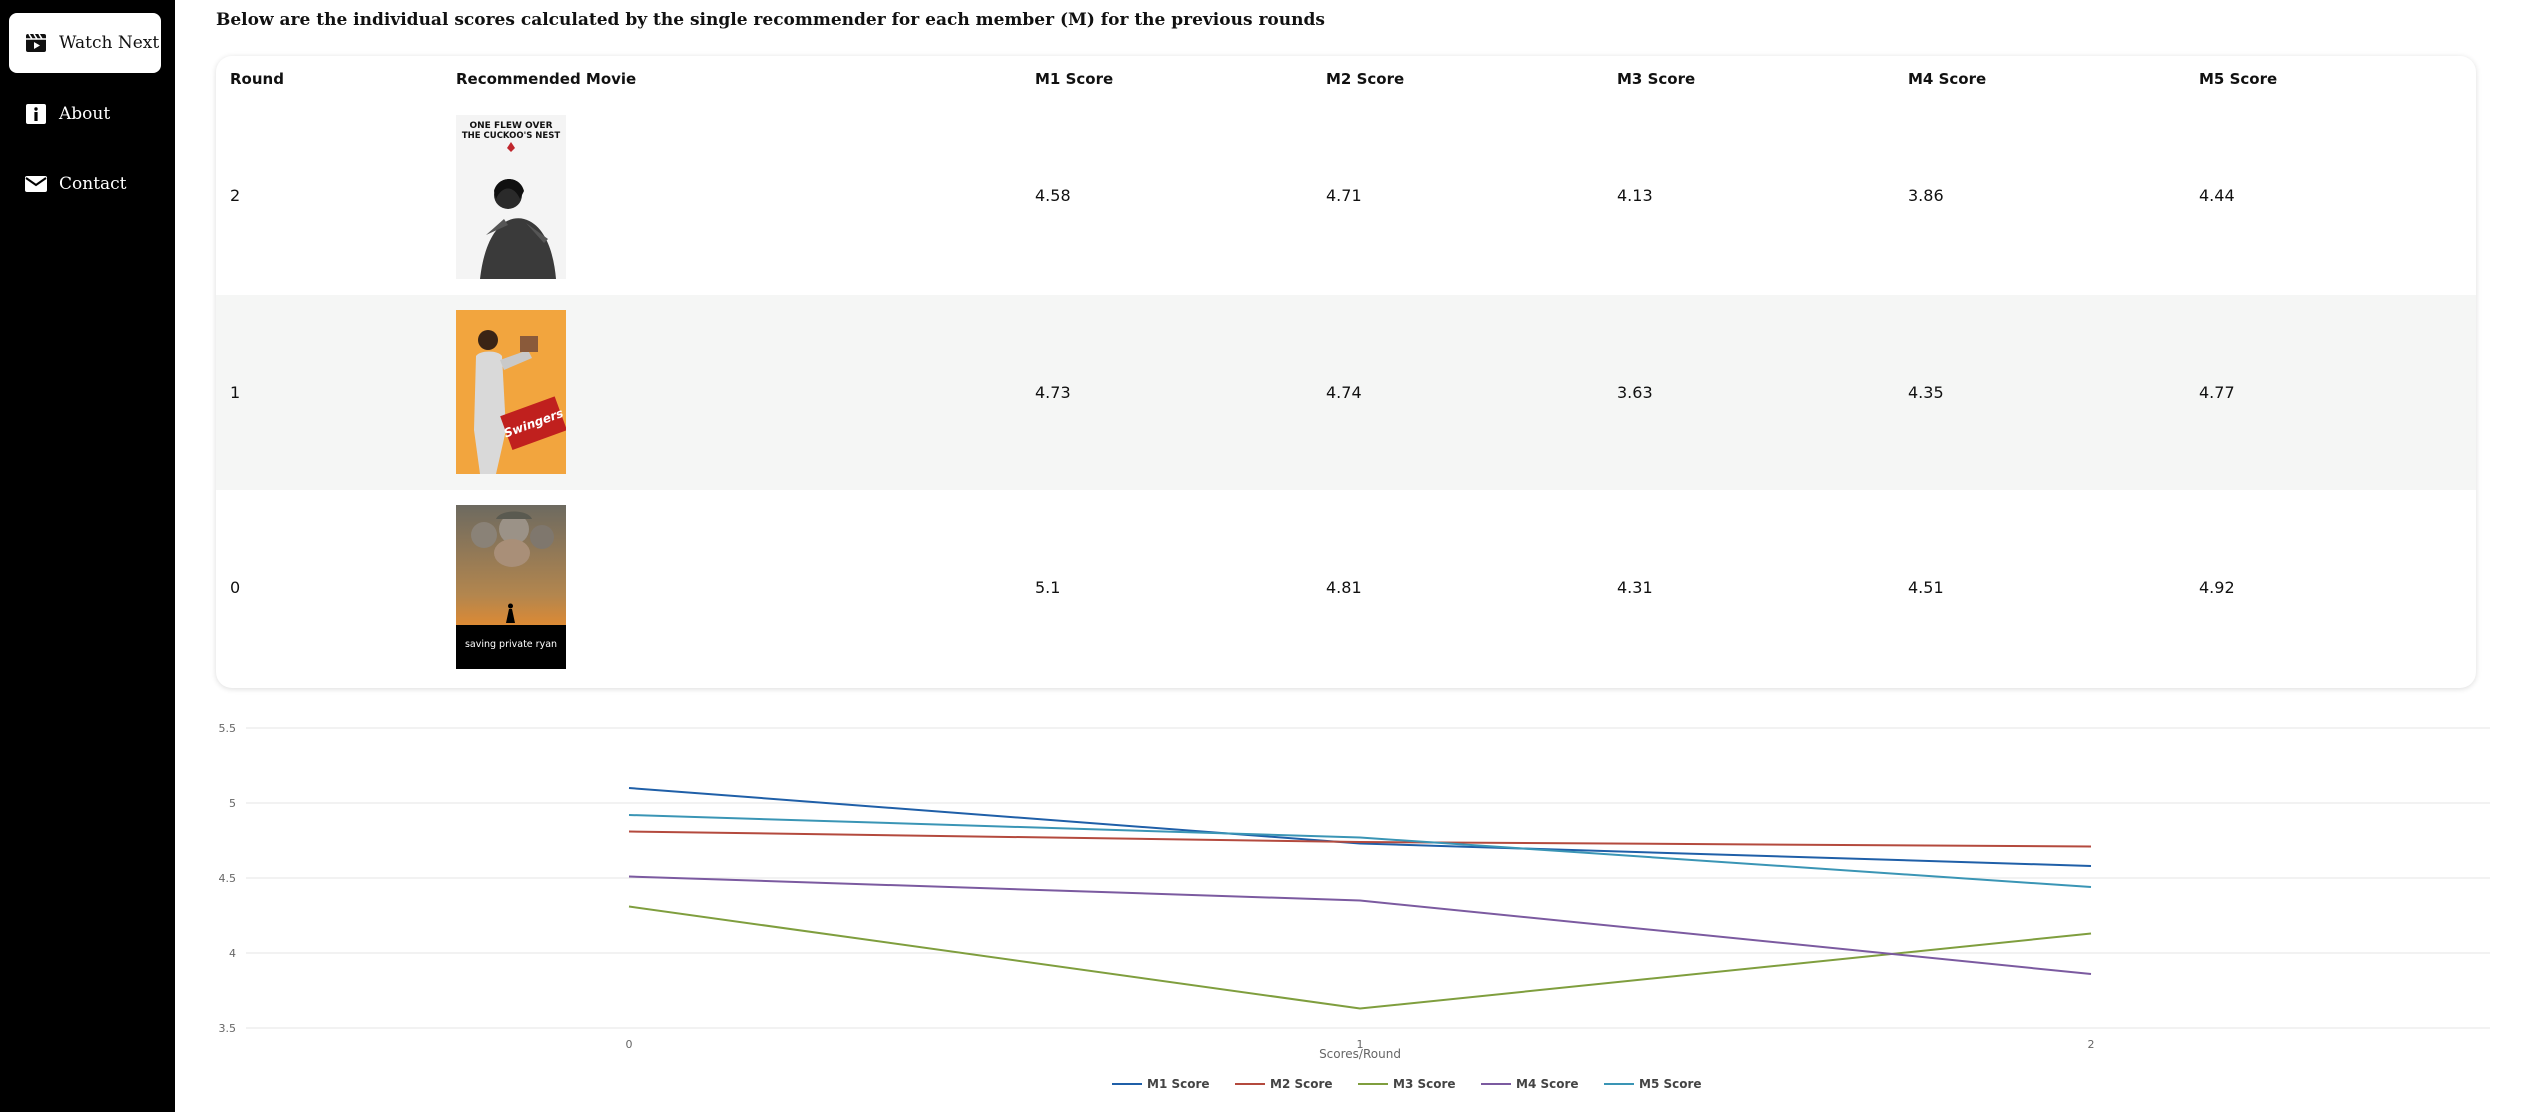 The height and width of the screenshot is (1112, 2546). What do you see at coordinates (629, 1044) in the screenshot?
I see `x-tick-label: 0` at bounding box center [629, 1044].